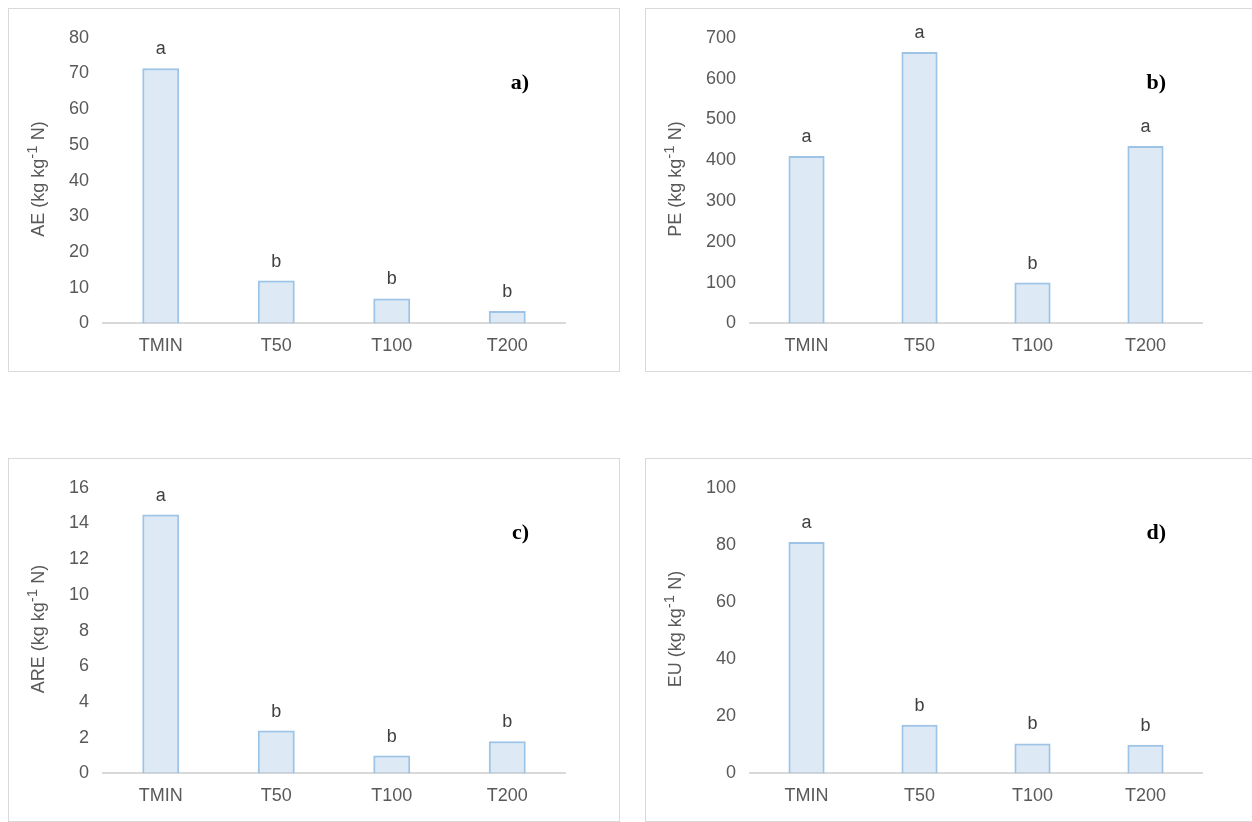 The height and width of the screenshot is (822, 1252). What do you see at coordinates (519, 82) in the screenshot?
I see `annotation: a)` at bounding box center [519, 82].